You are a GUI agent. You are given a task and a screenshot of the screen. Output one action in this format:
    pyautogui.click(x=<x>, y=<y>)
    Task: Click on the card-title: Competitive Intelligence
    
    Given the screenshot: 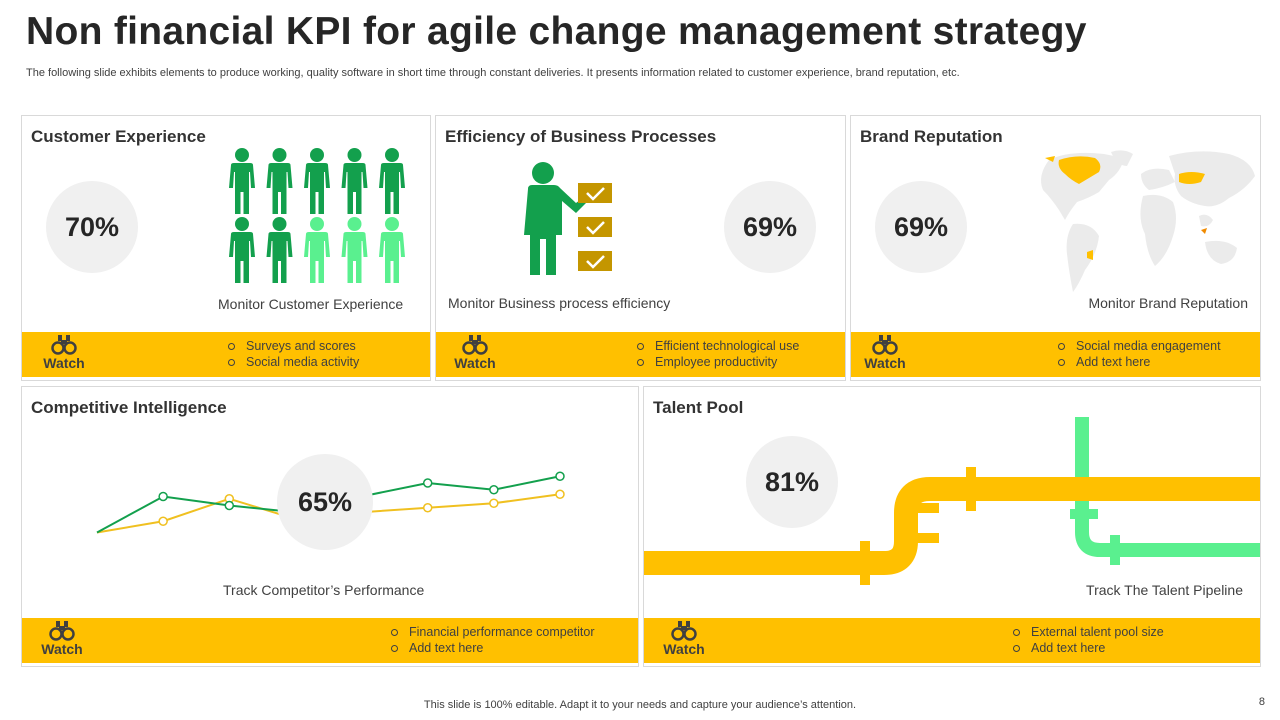 What is the action you would take?
    pyautogui.click(x=129, y=407)
    